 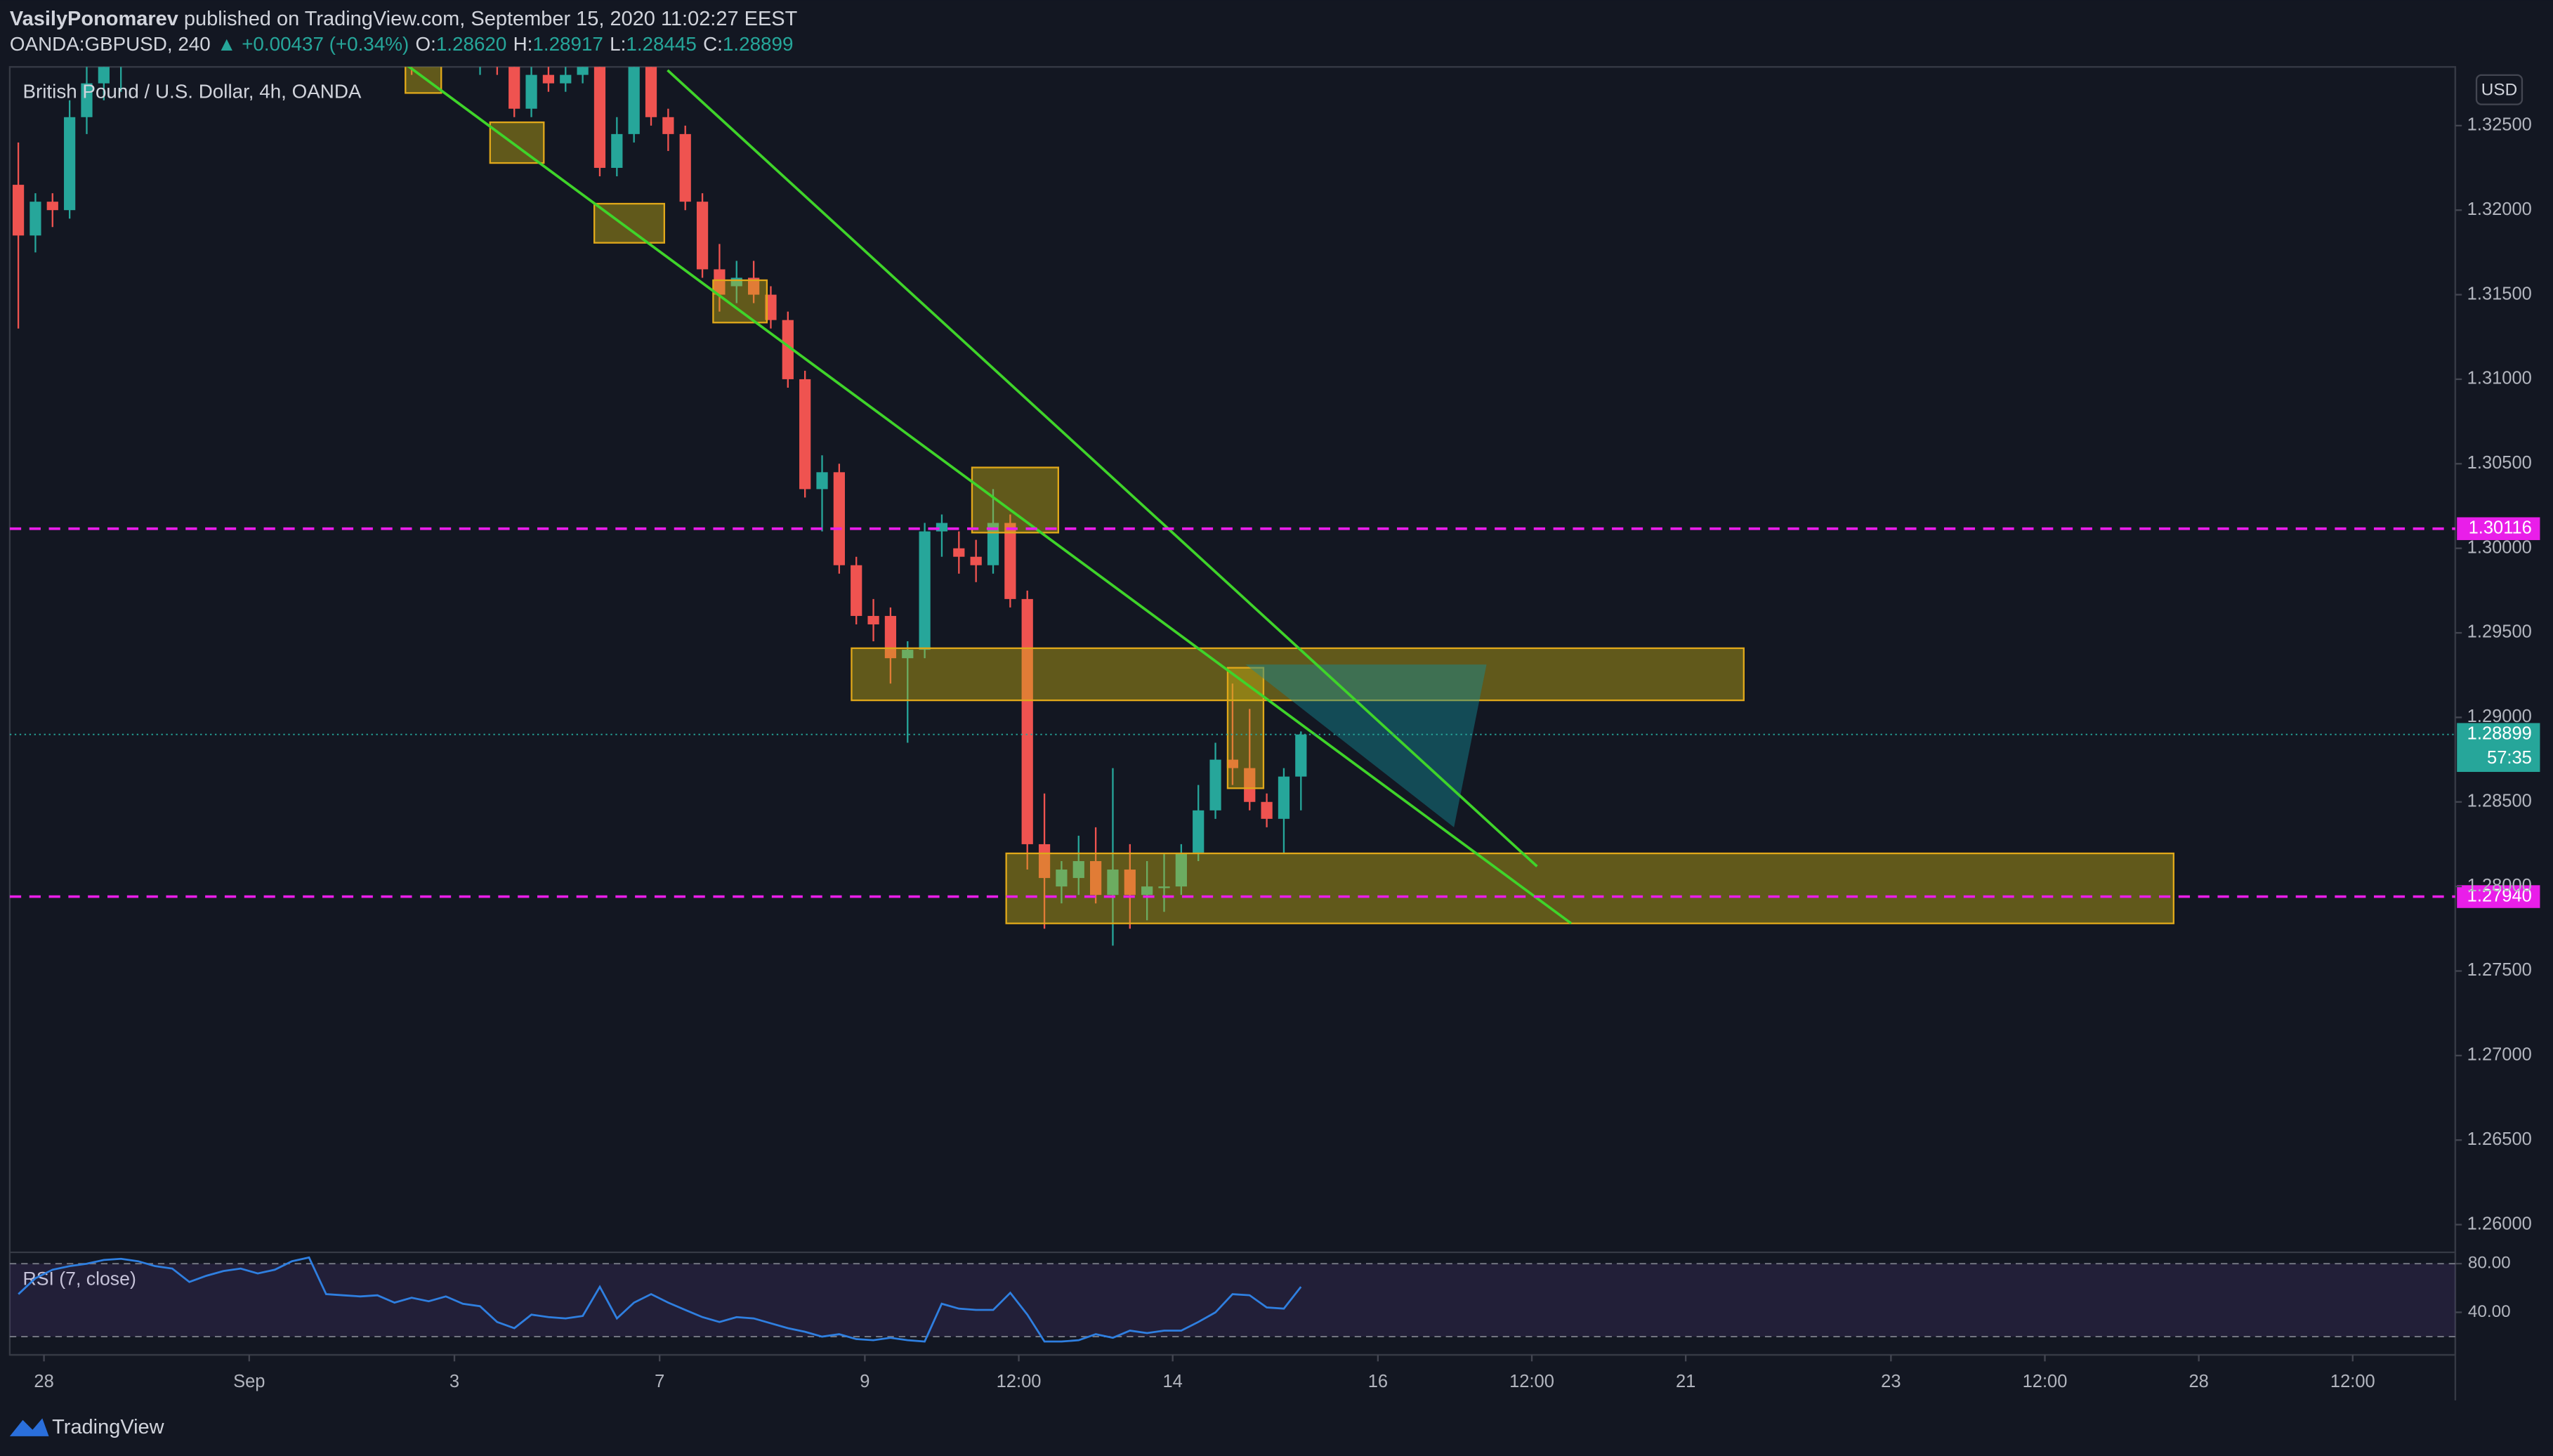 What do you see at coordinates (191, 92) in the screenshot?
I see `chart-title: British Pound / U.S. Dollar, 4h, OANDA` at bounding box center [191, 92].